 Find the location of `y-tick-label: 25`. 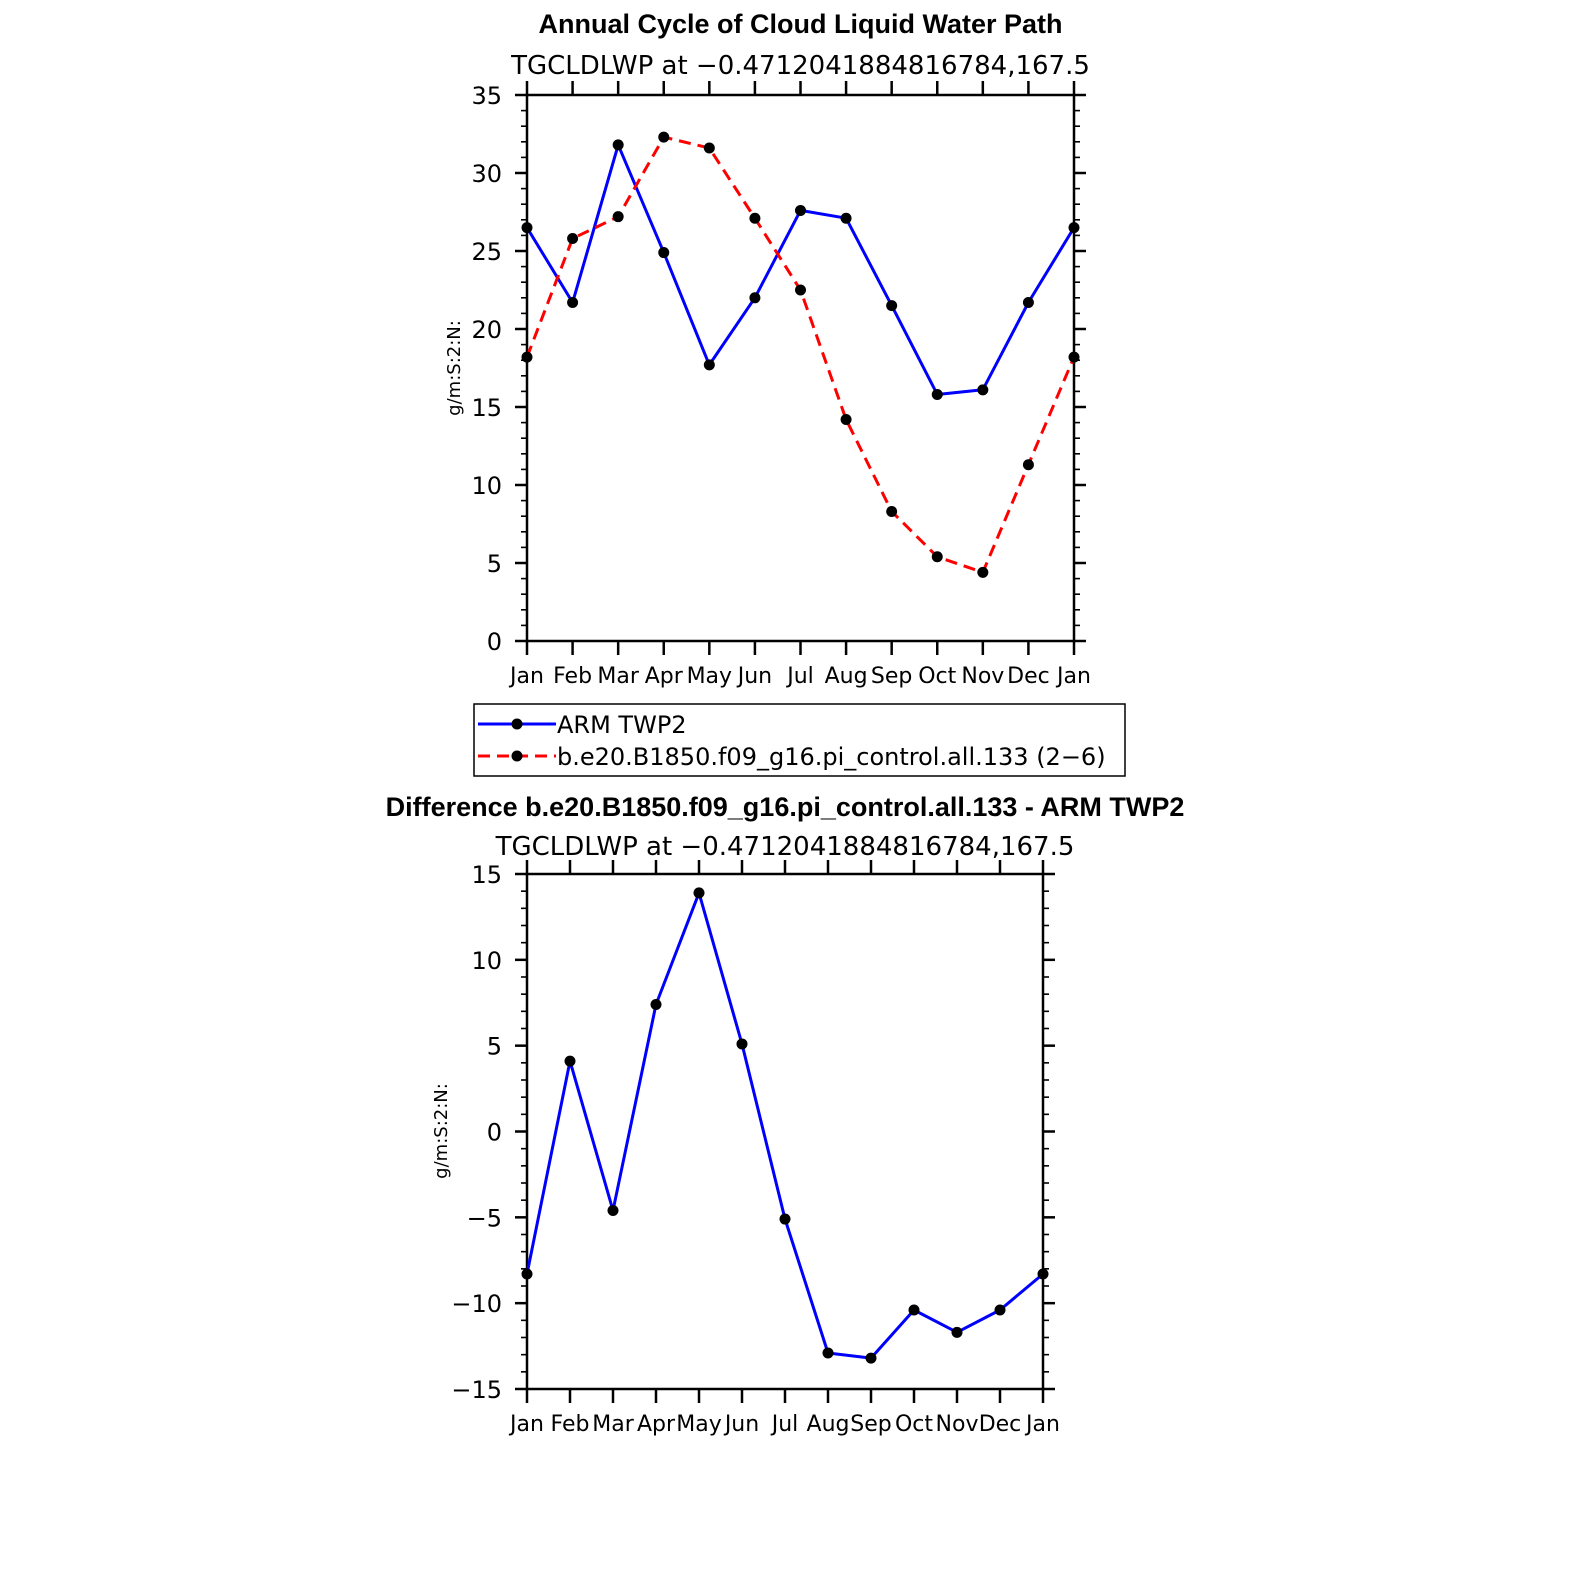

y-tick-label: 25 is located at coordinates (486, 252).